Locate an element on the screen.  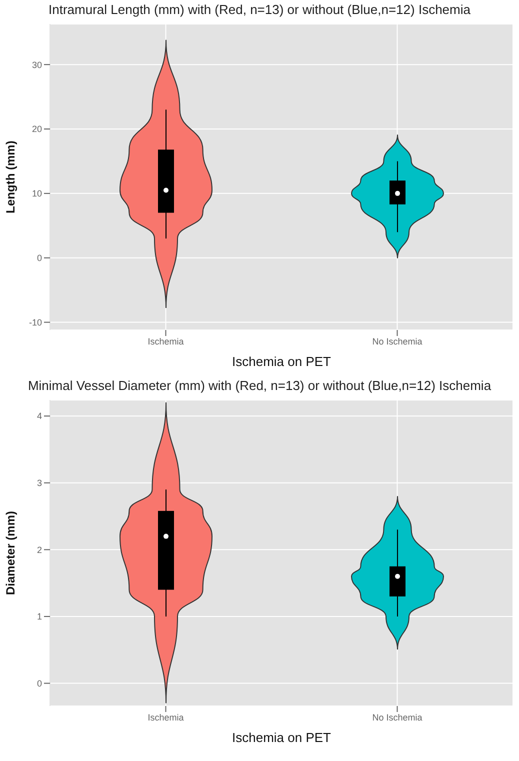
y-axis-title: Diameter (mm) is located at coordinates (10, 553).